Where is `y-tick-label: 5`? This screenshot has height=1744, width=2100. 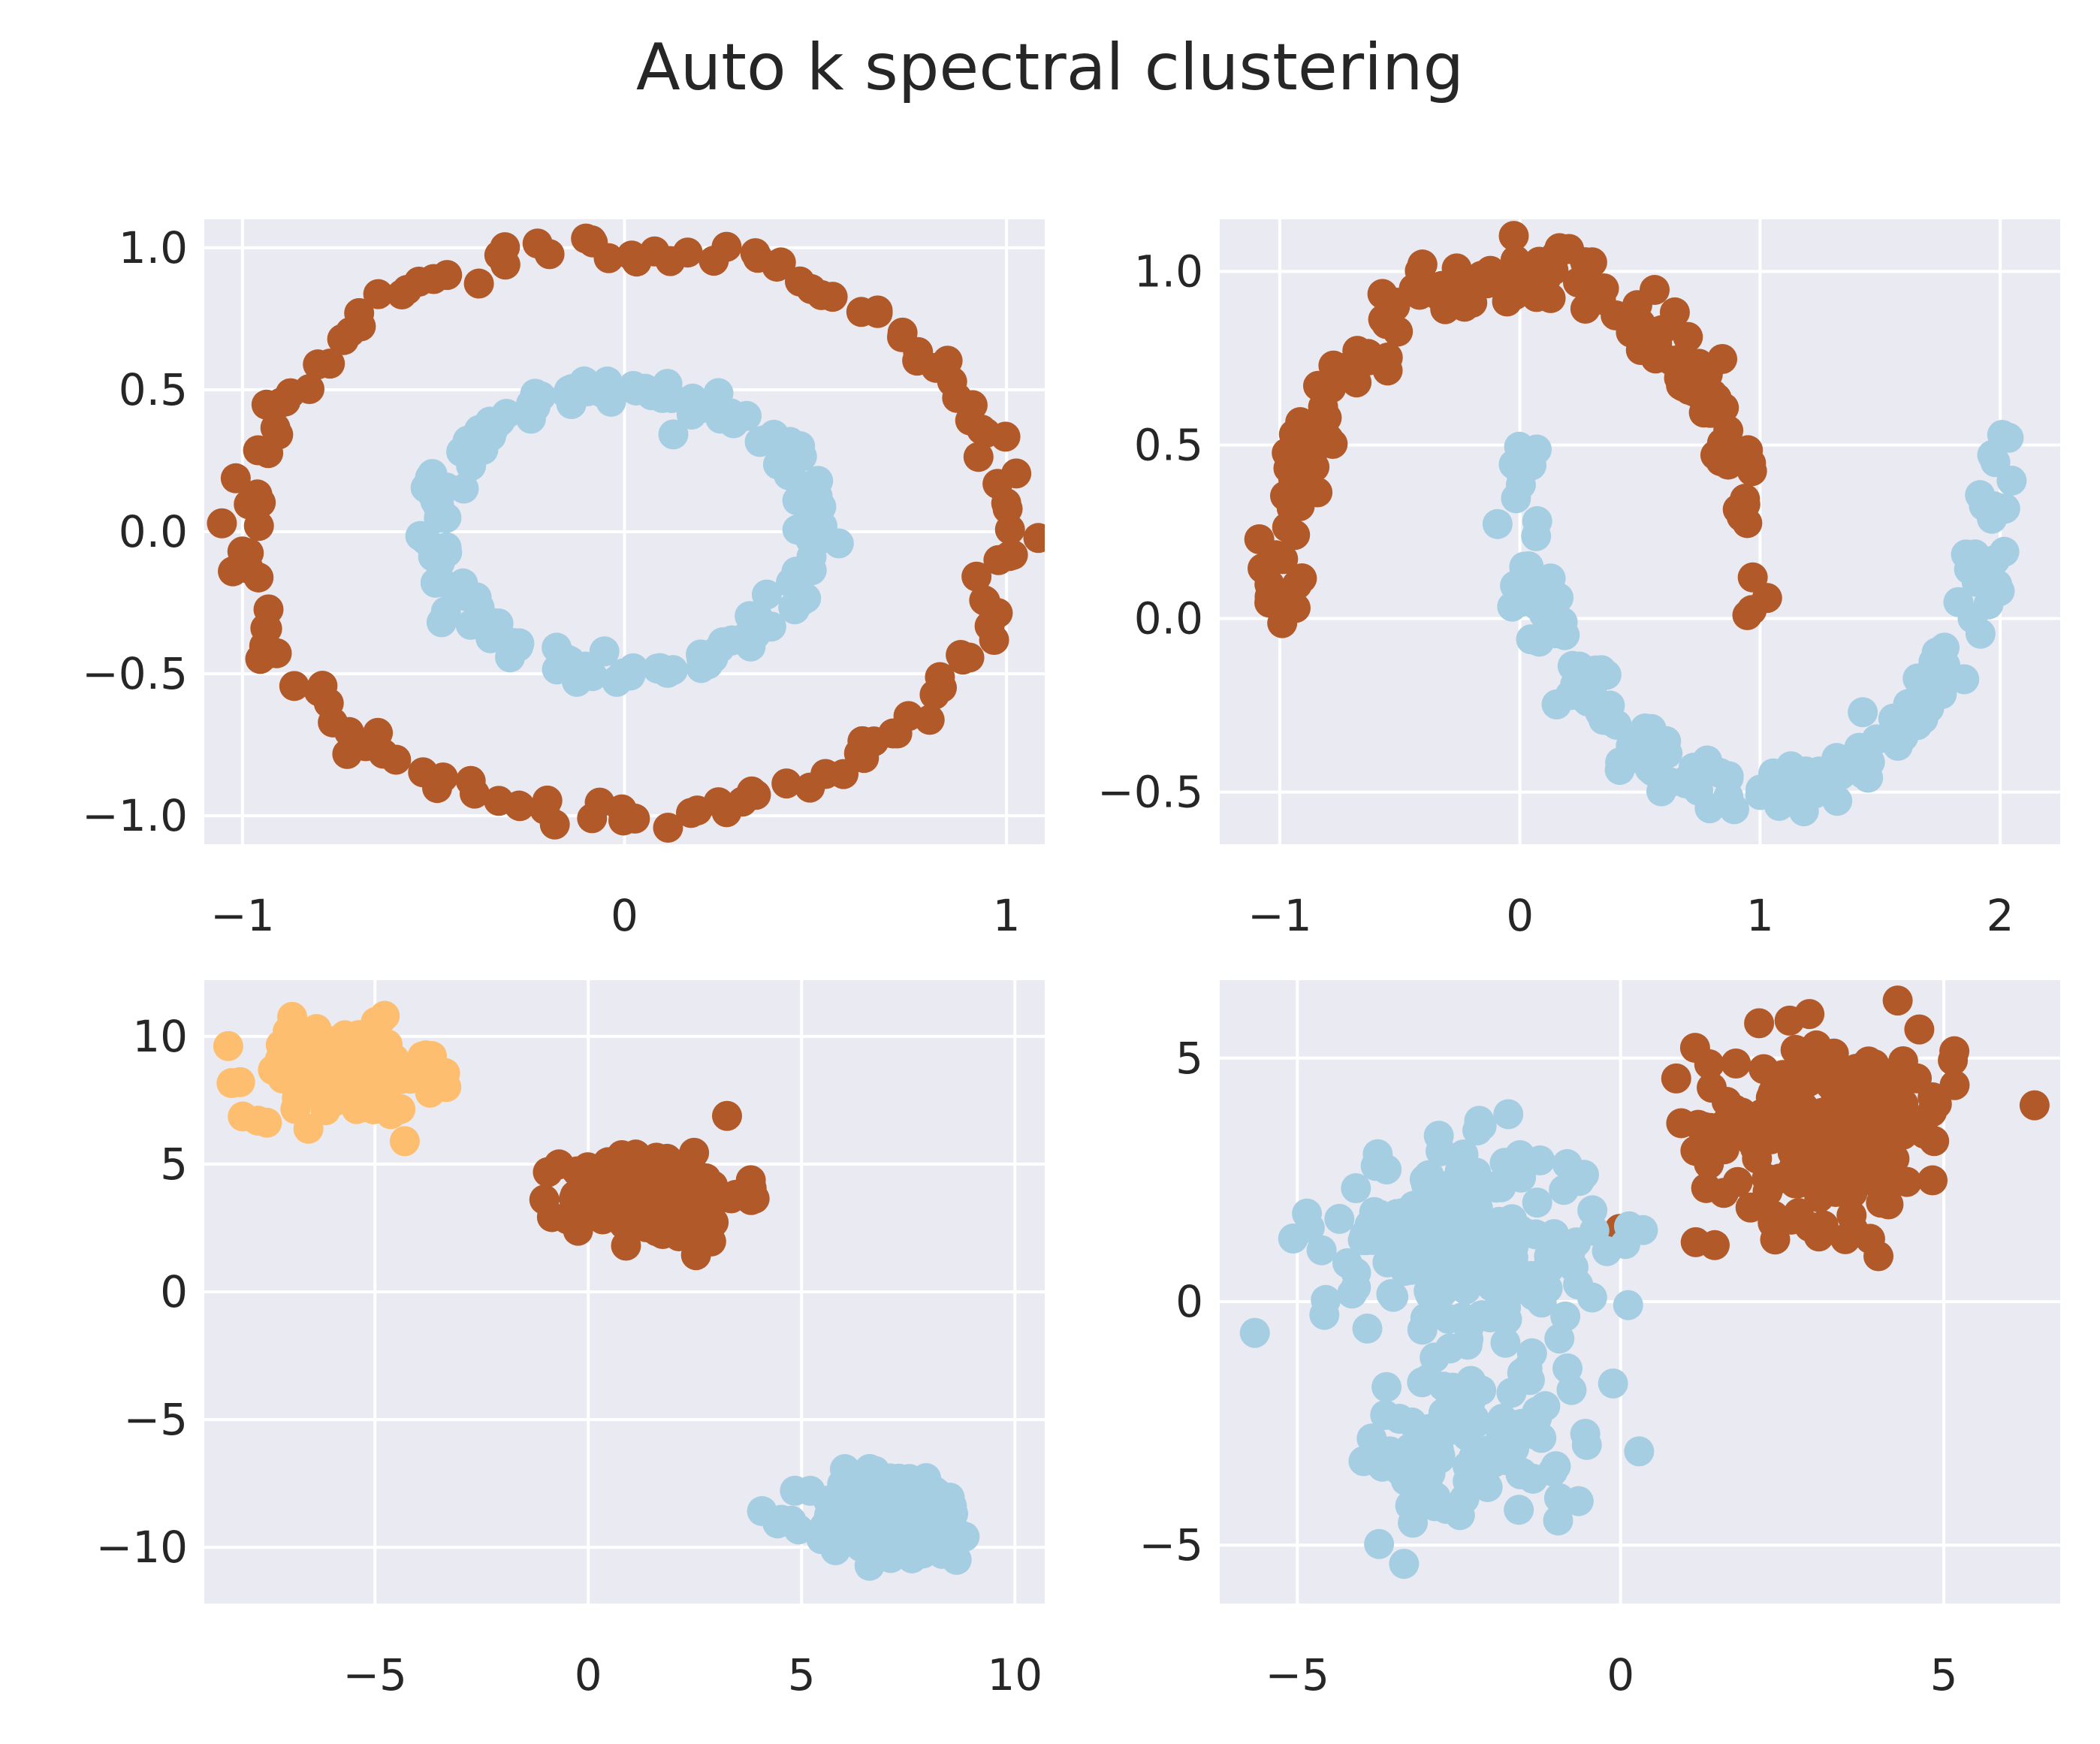
y-tick-label: 5 is located at coordinates (174, 1164).